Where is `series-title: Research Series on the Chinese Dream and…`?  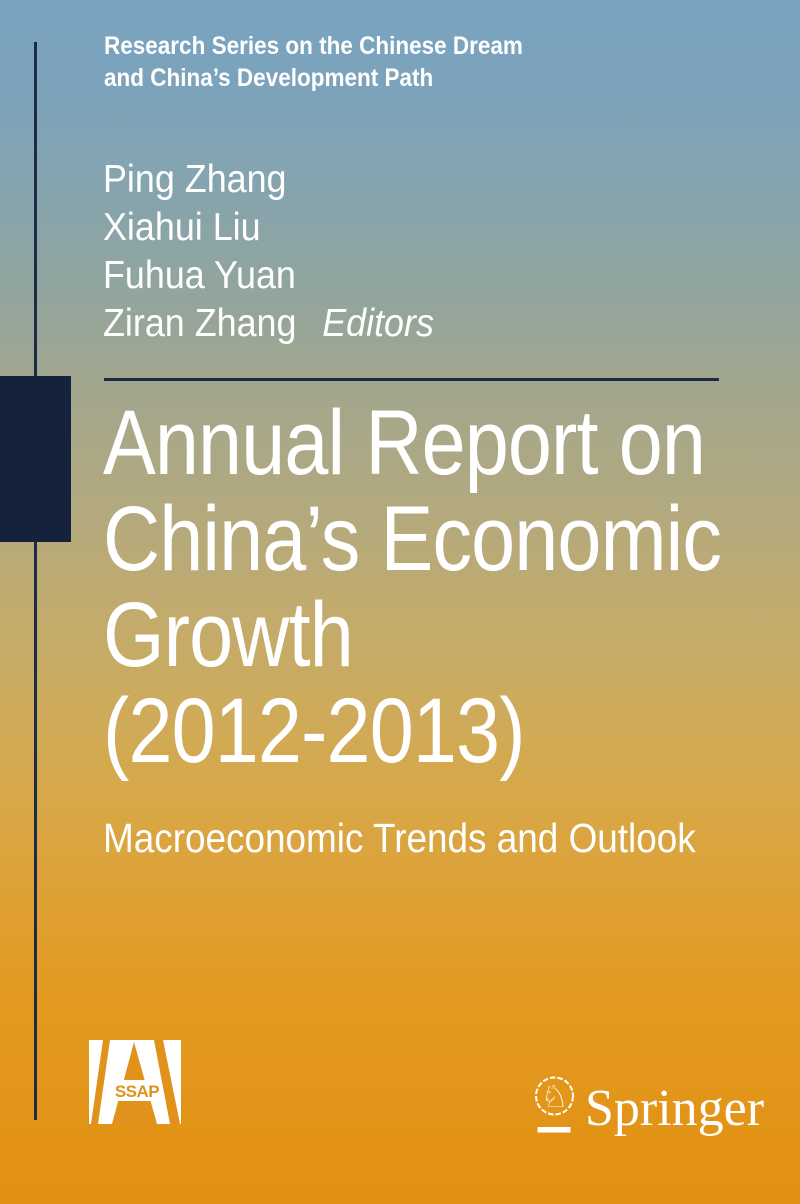 series-title: Research Series on the Chinese Dream and… is located at coordinates (313, 62).